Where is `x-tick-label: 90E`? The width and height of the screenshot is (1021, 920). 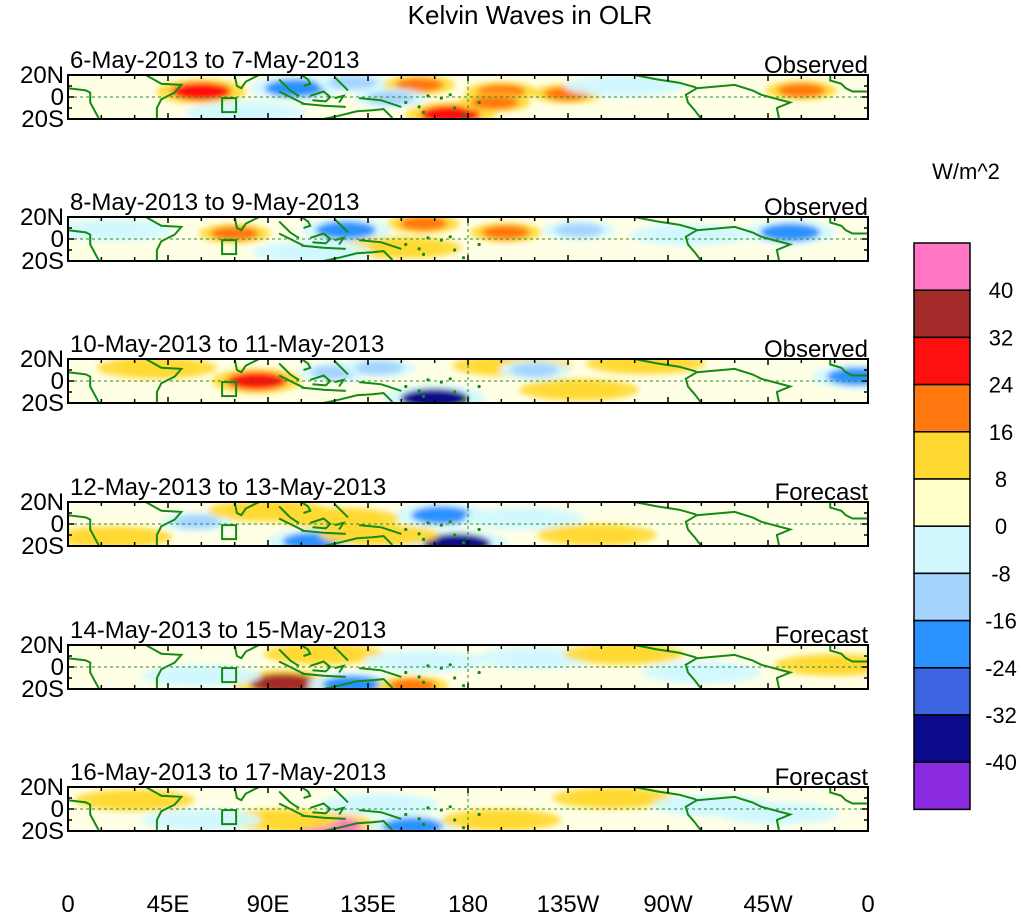
x-tick-label: 90E is located at coordinates (268, 904).